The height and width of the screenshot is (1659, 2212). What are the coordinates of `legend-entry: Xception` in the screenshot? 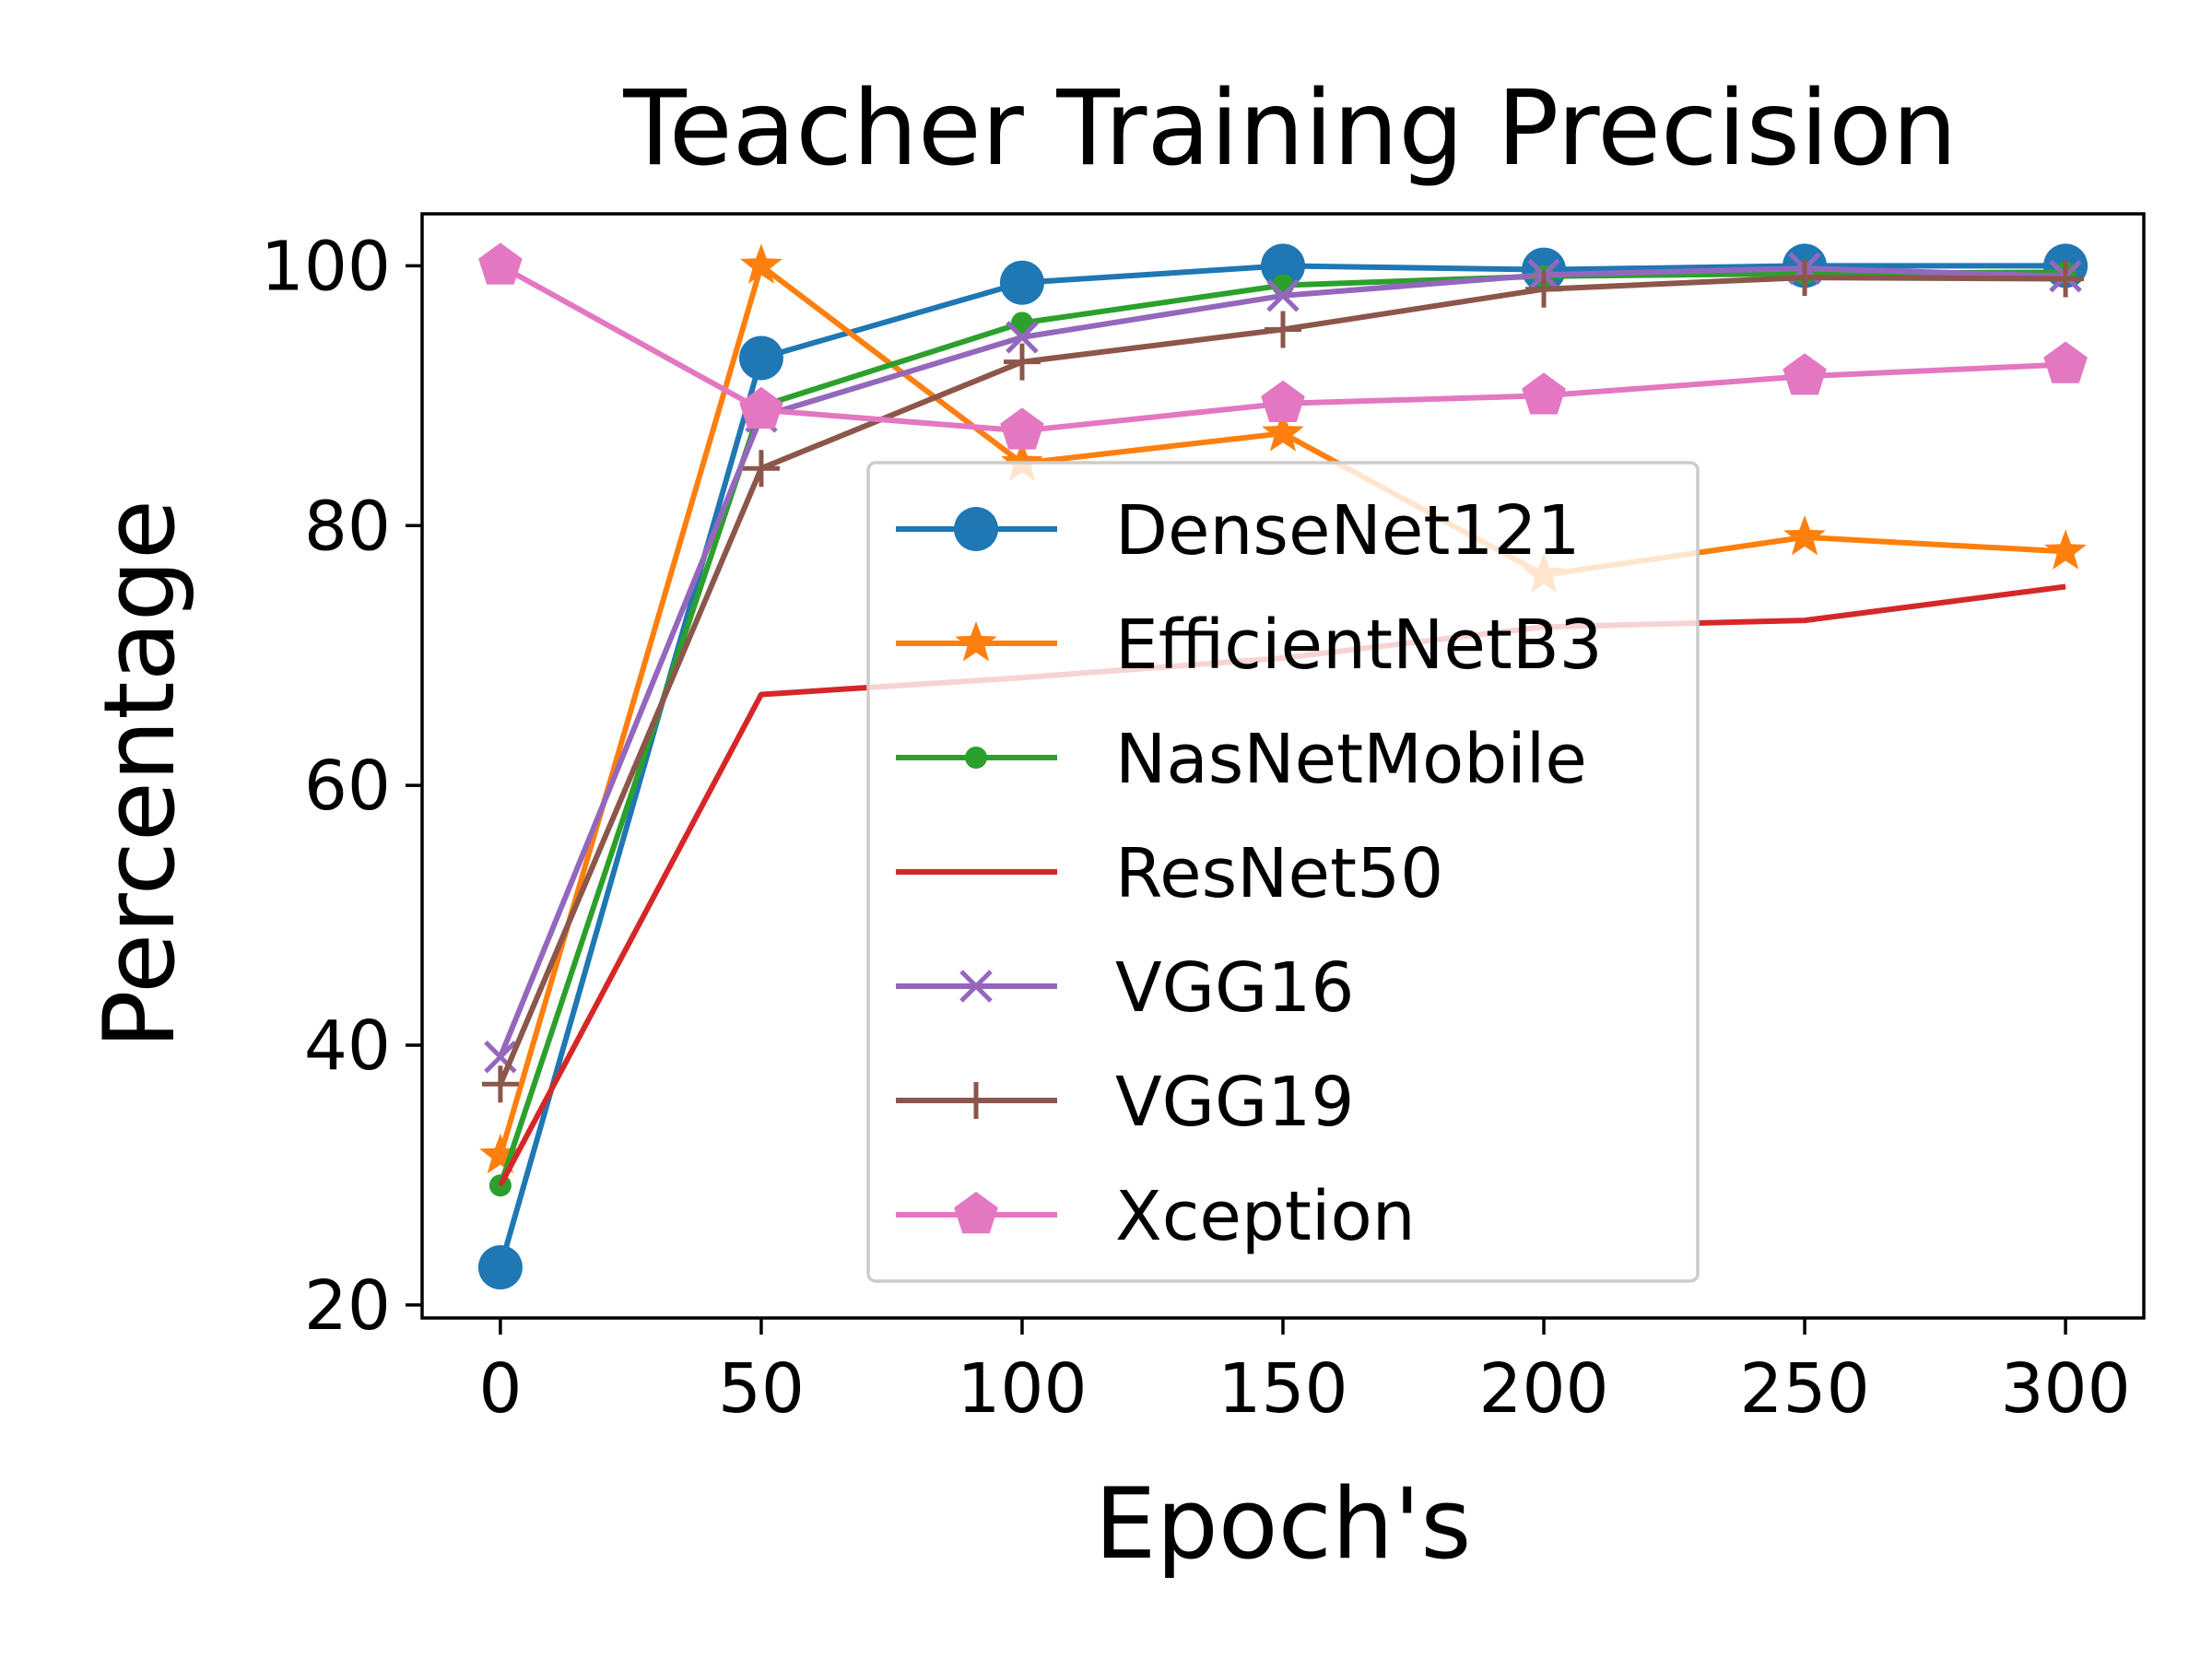 It's located at (1156, 1216).